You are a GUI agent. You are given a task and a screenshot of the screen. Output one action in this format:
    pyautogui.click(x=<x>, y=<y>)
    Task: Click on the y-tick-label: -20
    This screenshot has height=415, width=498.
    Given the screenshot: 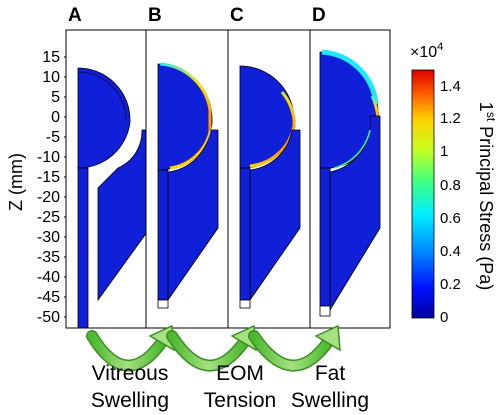 What is the action you would take?
    pyautogui.click(x=48, y=197)
    